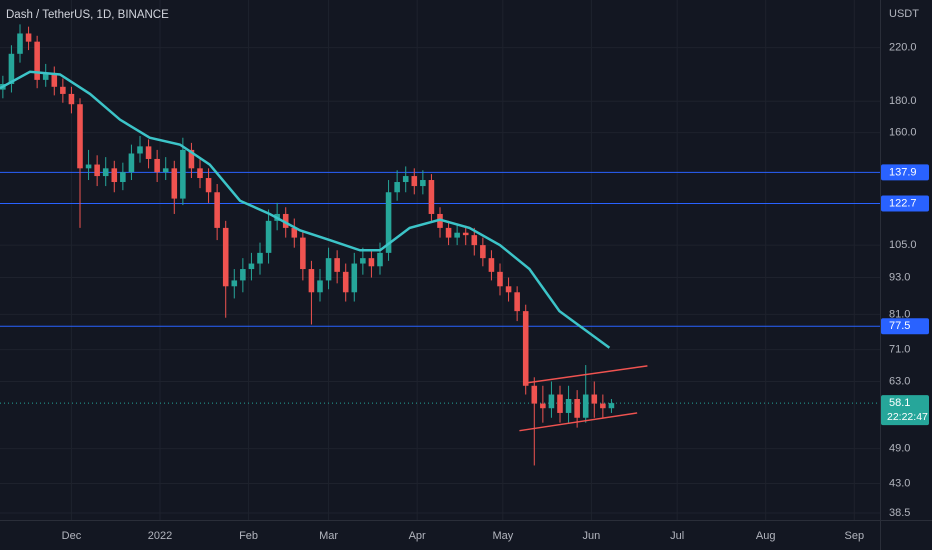 Image resolution: width=932 pixels, height=550 pixels. What do you see at coordinates (899, 314) in the screenshot?
I see `y-tick-label: 81.0` at bounding box center [899, 314].